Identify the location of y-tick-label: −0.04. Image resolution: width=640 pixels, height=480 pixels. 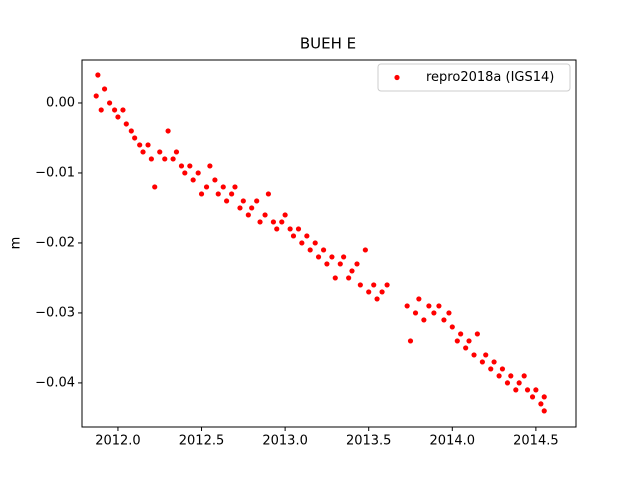
(55, 382).